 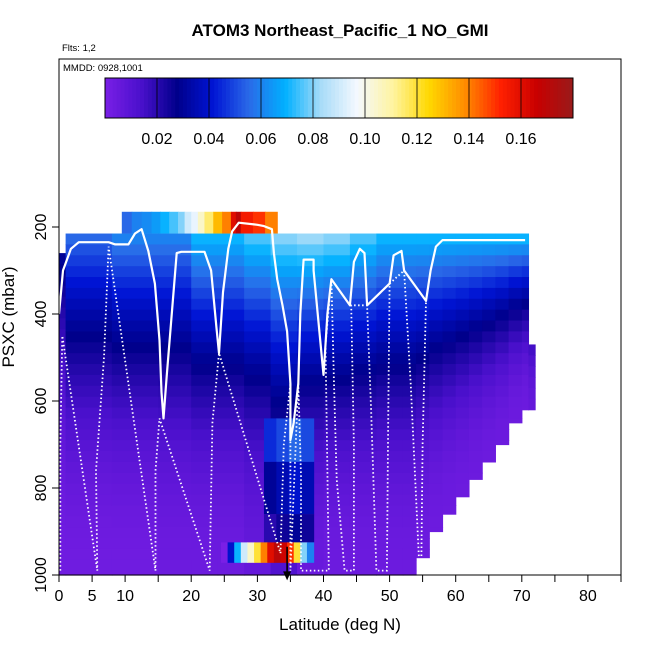 I want to click on heatmap-feature-cell, so click(x=283, y=528).